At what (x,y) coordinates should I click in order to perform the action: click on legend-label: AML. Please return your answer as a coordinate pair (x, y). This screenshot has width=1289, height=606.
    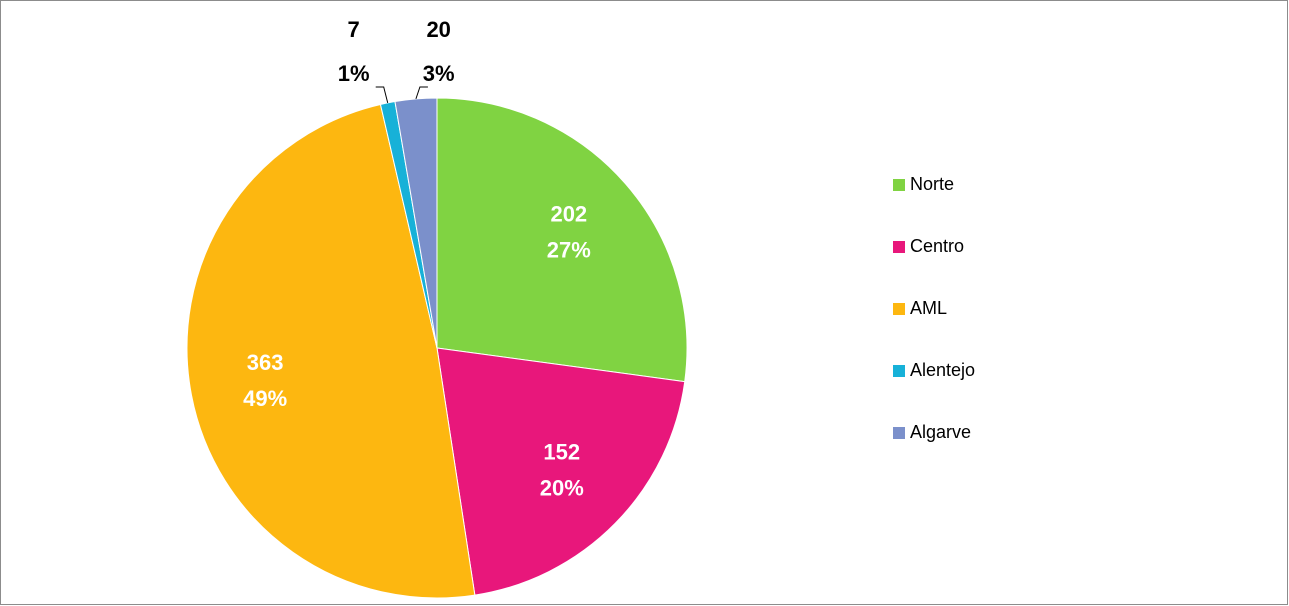
    Looking at the image, I should click on (928, 308).